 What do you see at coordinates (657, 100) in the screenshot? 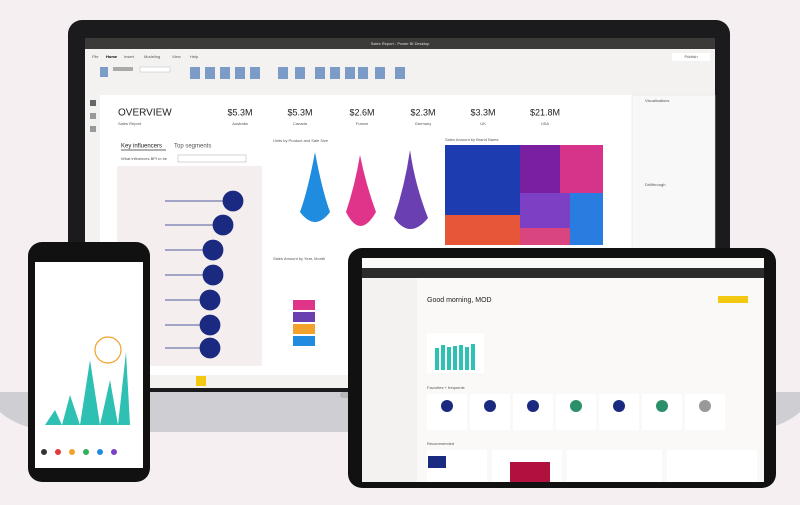
I see `pane-title: Visualizations` at bounding box center [657, 100].